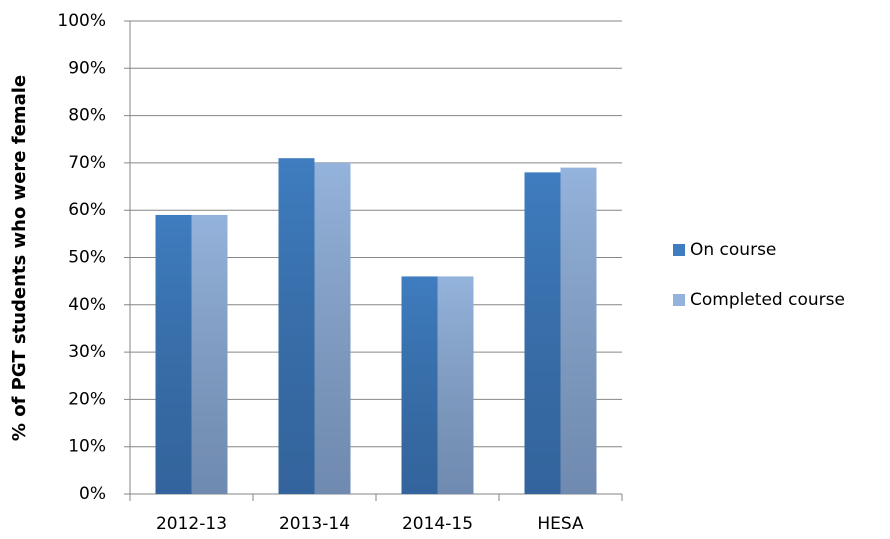 The height and width of the screenshot is (539, 890). What do you see at coordinates (87, 163) in the screenshot?
I see `y-tick-label: 70%` at bounding box center [87, 163].